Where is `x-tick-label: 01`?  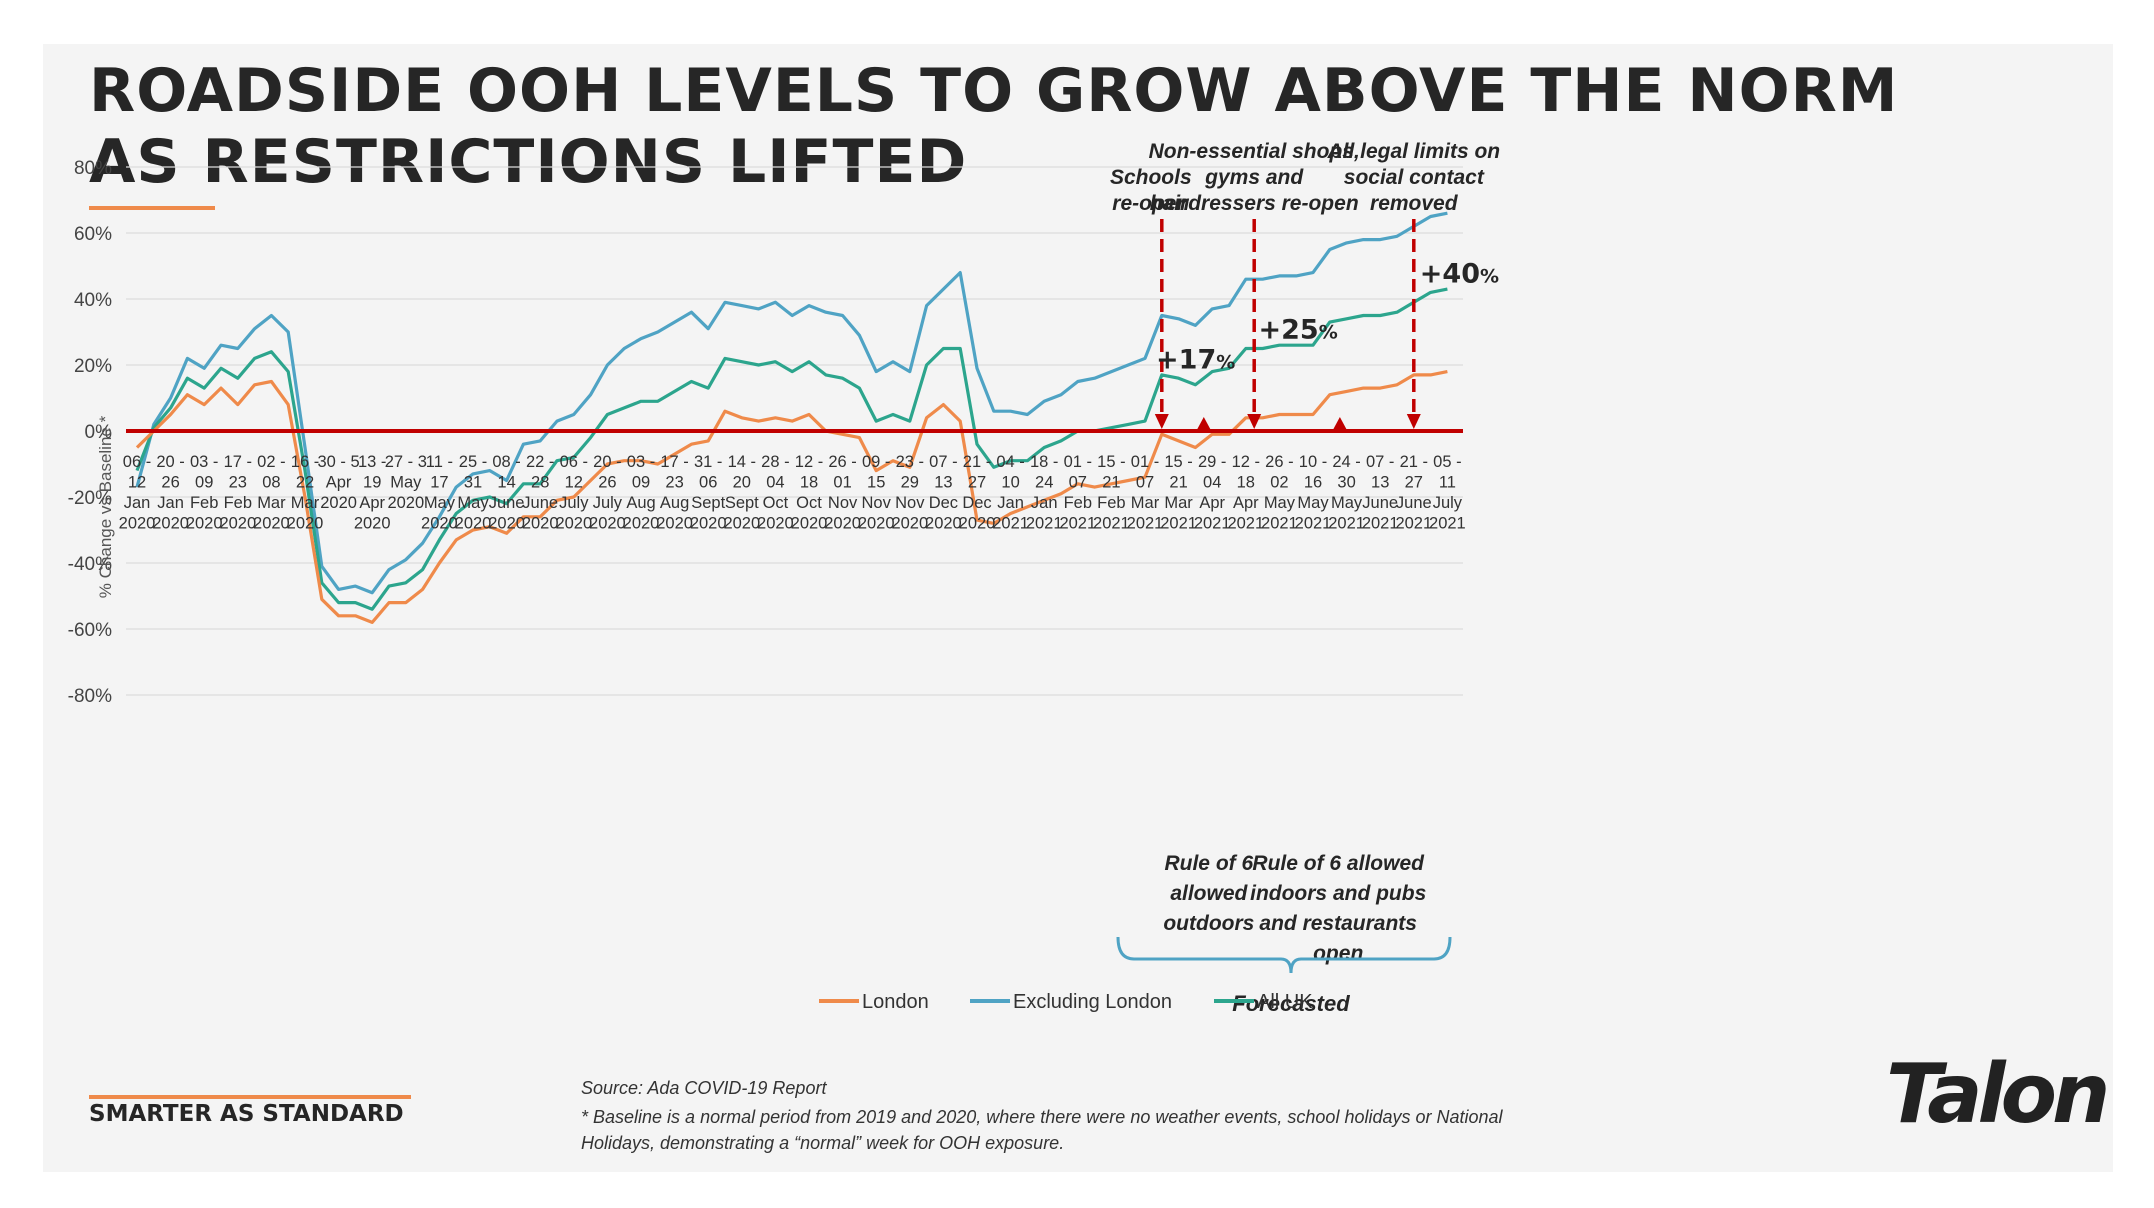
x-tick-label: 01 is located at coordinates (842, 483).